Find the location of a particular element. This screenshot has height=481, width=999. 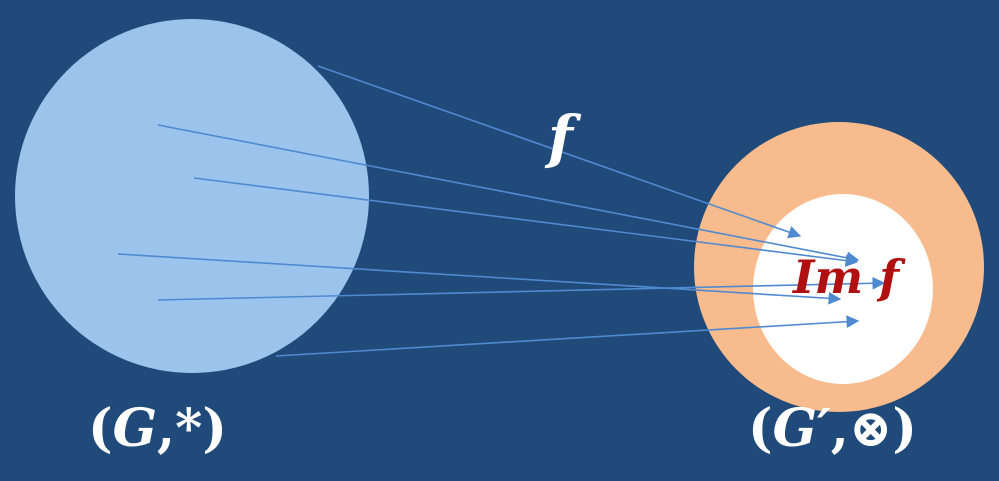

domain-operation-symbol: * is located at coordinates (189, 428).